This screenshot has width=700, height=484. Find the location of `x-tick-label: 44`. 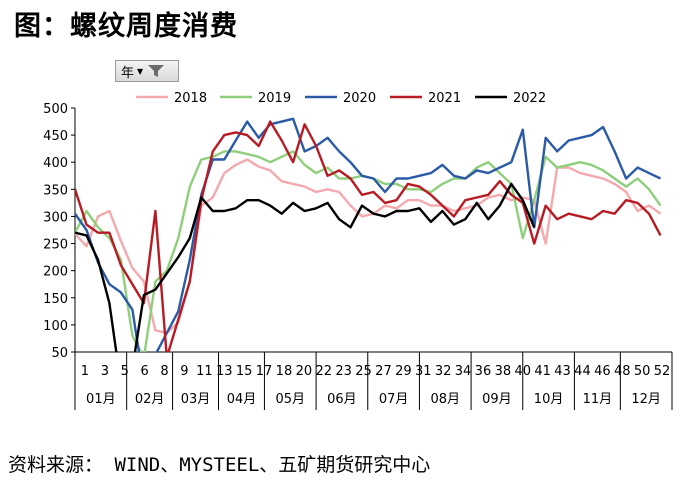

x-tick-label: 44 is located at coordinates (582, 371).